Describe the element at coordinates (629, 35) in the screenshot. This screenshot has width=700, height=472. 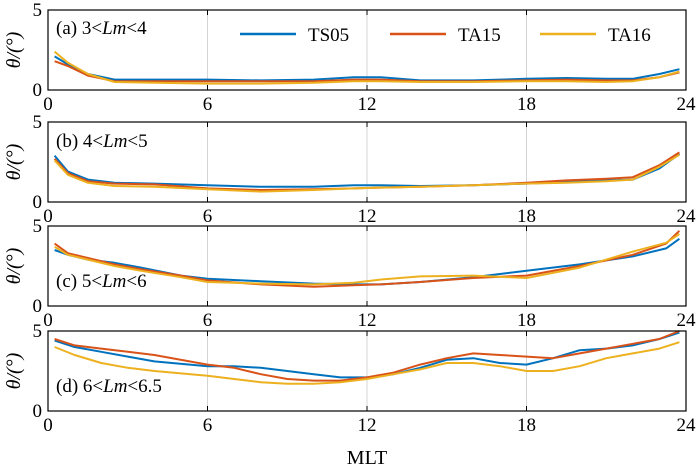
I see `legend-label-ta16: TA16` at that location.